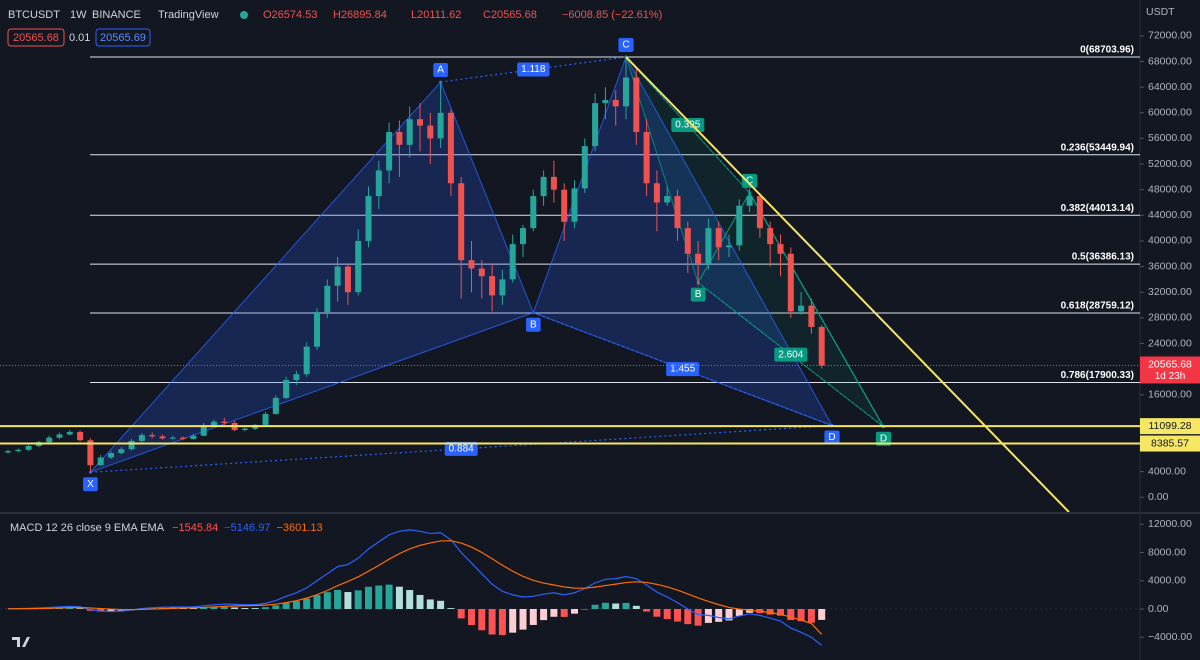 This screenshot has width=1200, height=660. Describe the element at coordinates (1170, 215) in the screenshot. I see `y-tick-label: 44000.00` at that location.